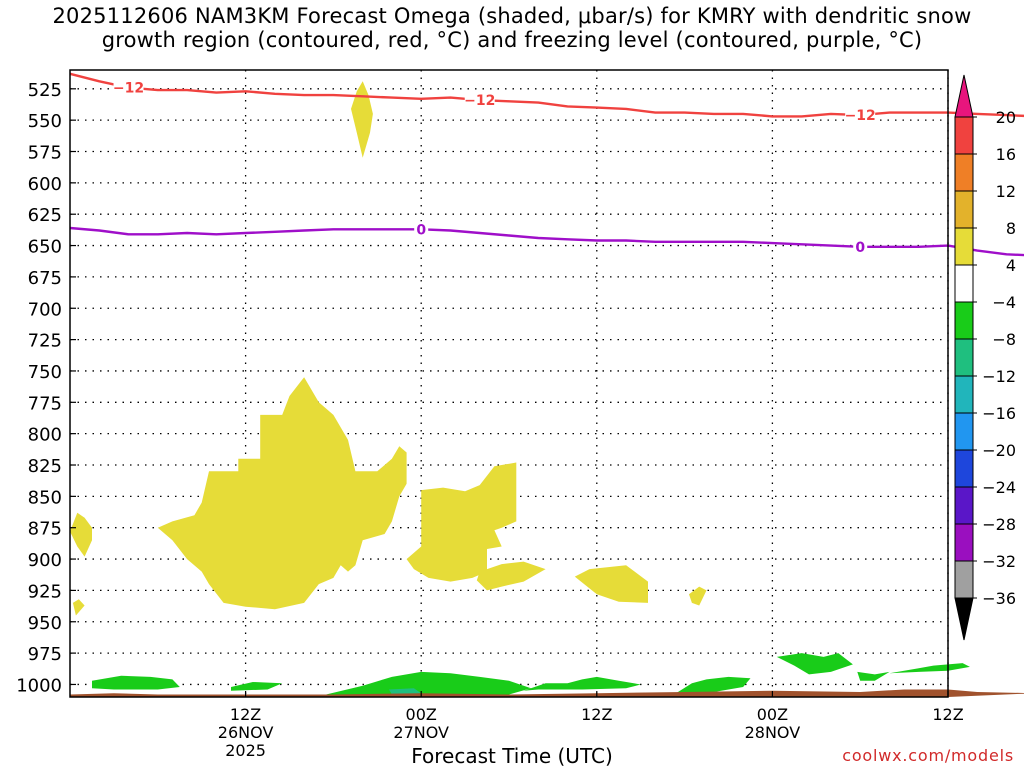 The image size is (1024, 768). I want to click on colorbar-label-0: 20, so click(1006, 117).